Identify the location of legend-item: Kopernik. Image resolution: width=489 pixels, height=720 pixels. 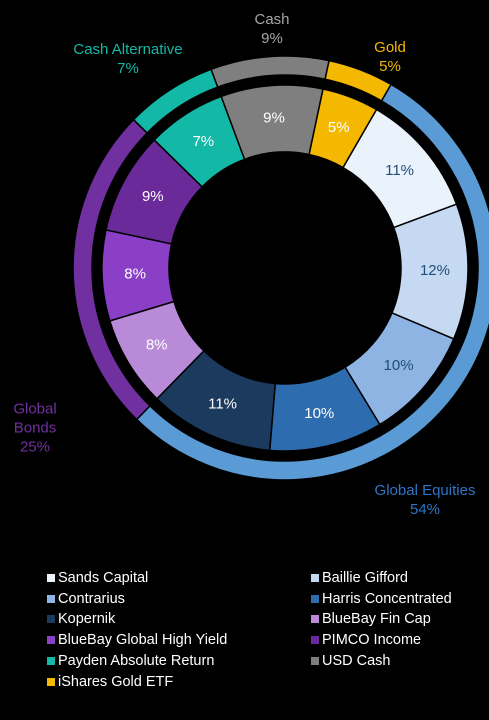
(81, 619).